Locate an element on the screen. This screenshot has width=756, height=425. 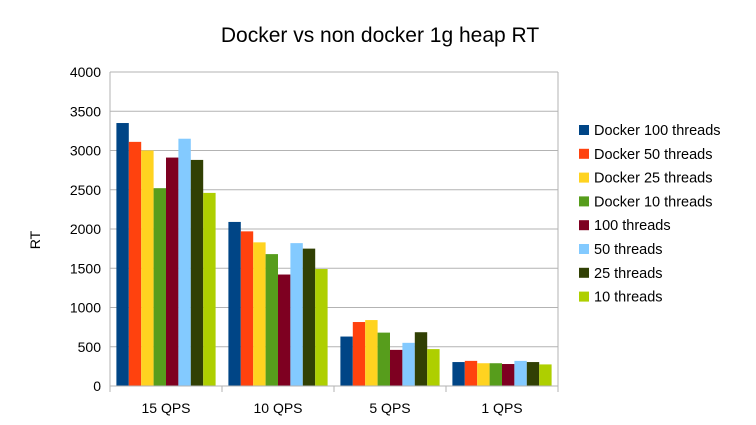
y-tick-label: 500 is located at coordinates (90, 347).